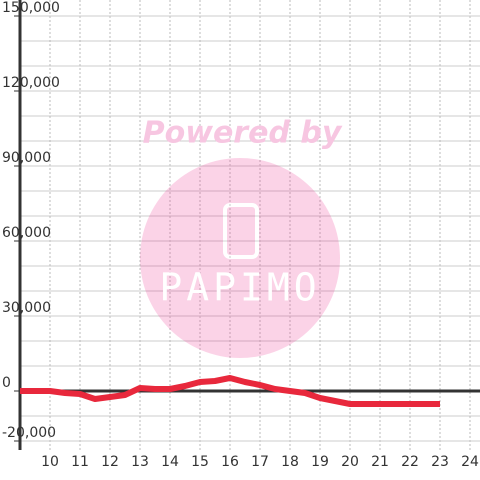 Image resolution: width=480 pixels, height=480 pixels. Describe the element at coordinates (140, 462) in the screenshot. I see `x-tick-label: 13` at that location.